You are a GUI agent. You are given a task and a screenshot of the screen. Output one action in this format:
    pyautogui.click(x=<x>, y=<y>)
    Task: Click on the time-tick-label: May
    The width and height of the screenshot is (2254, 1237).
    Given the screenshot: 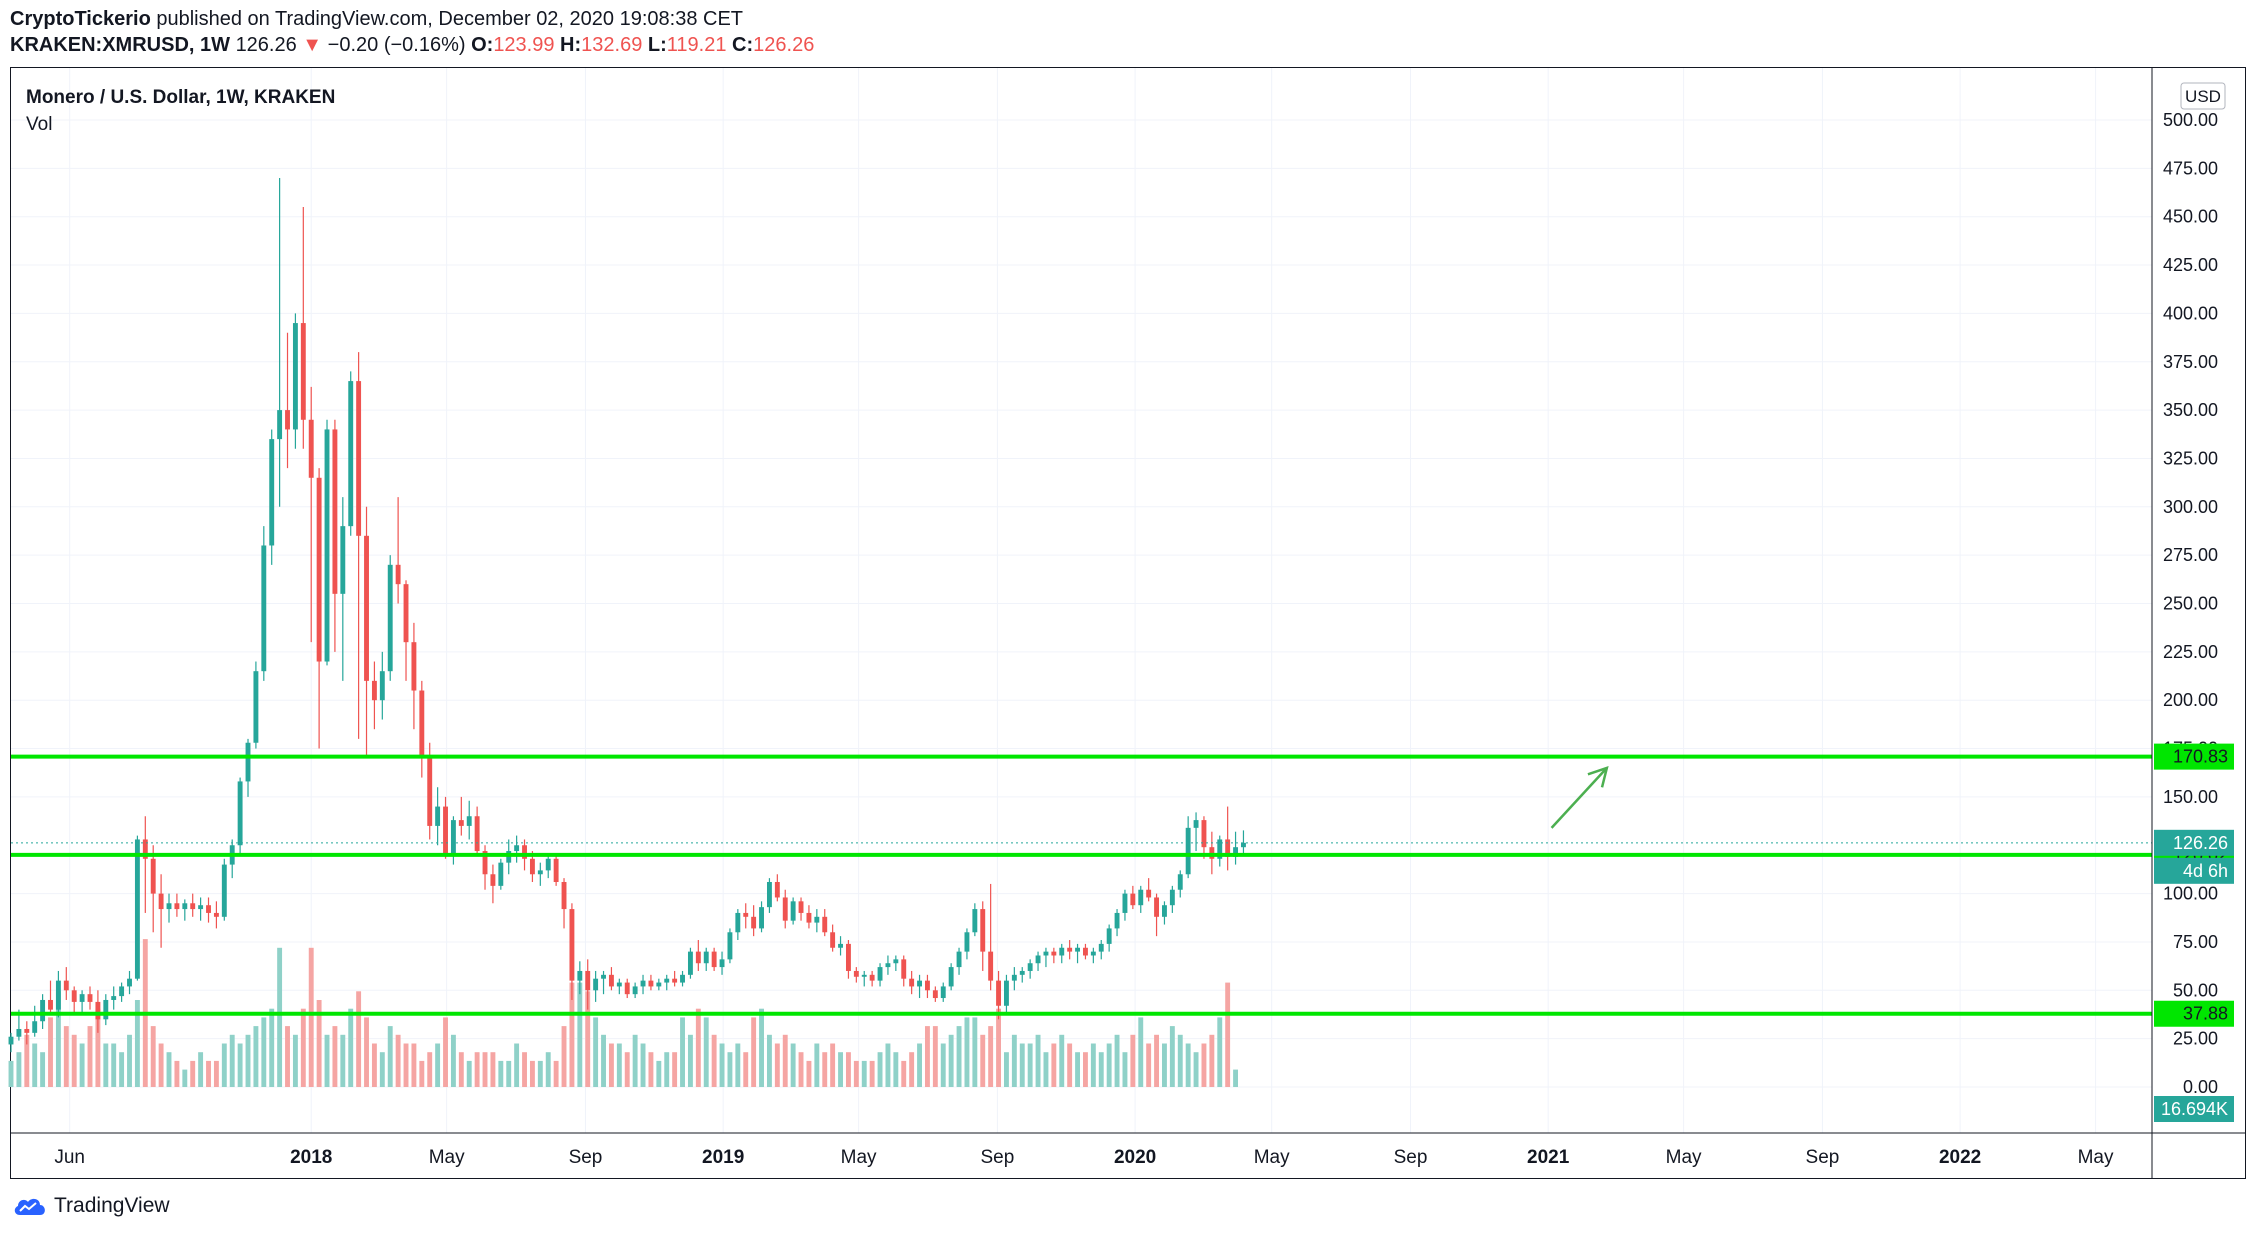 What is the action you would take?
    pyautogui.click(x=1684, y=1157)
    